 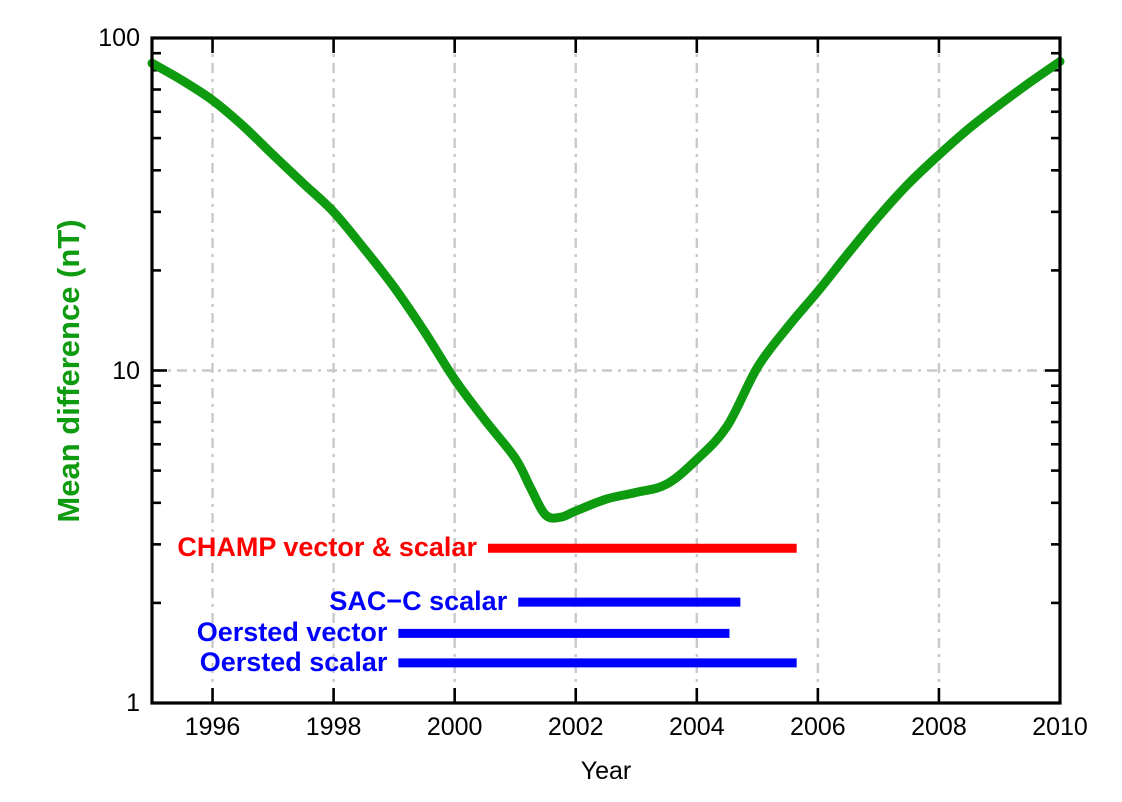 What do you see at coordinates (126, 370) in the screenshot?
I see `y-tick-label-10: 10` at bounding box center [126, 370].